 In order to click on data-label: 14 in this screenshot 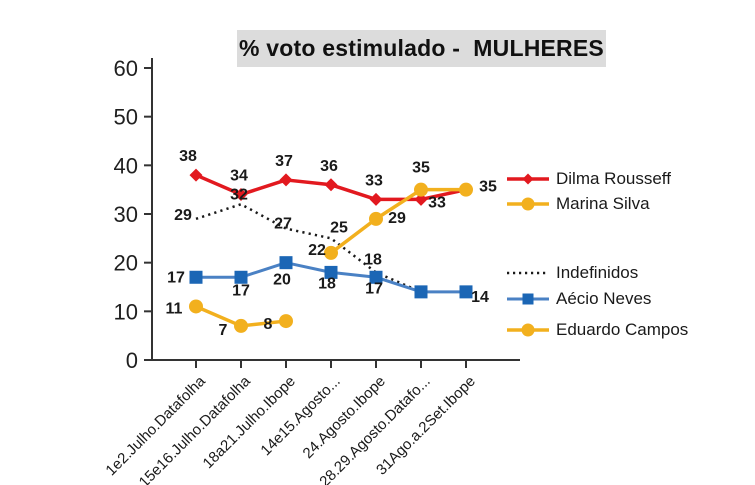, I will do `click(480, 297)`.